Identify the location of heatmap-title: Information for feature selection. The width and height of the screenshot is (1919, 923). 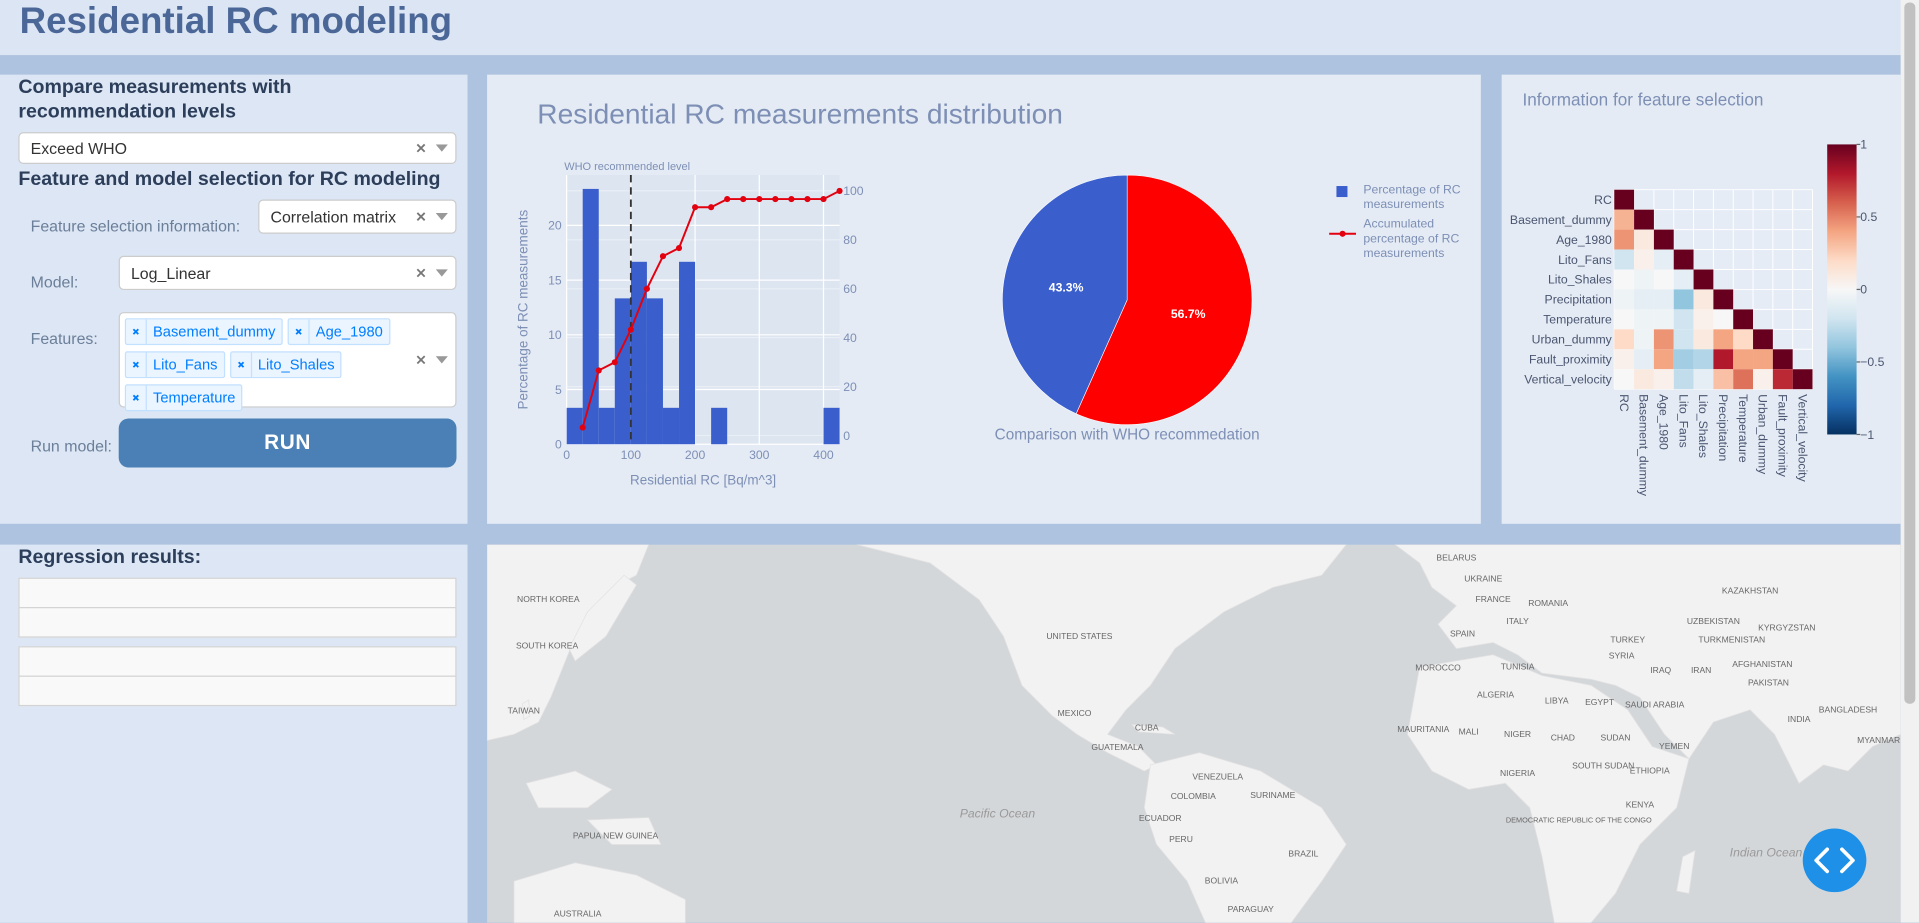
(1643, 99).